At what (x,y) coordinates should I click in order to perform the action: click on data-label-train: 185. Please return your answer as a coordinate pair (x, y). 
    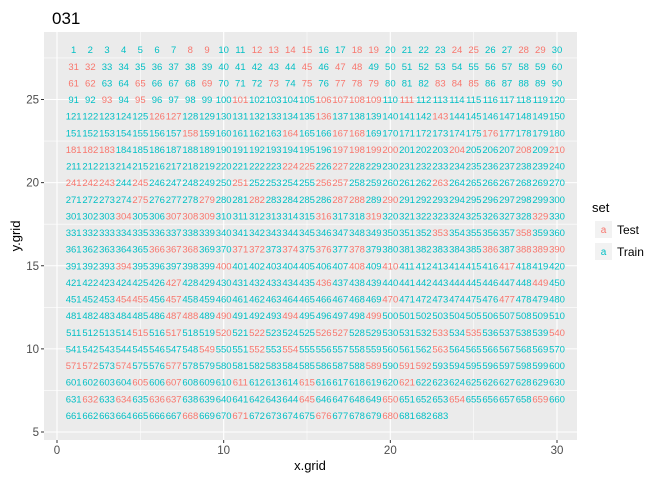
    Looking at the image, I should click on (140, 150).